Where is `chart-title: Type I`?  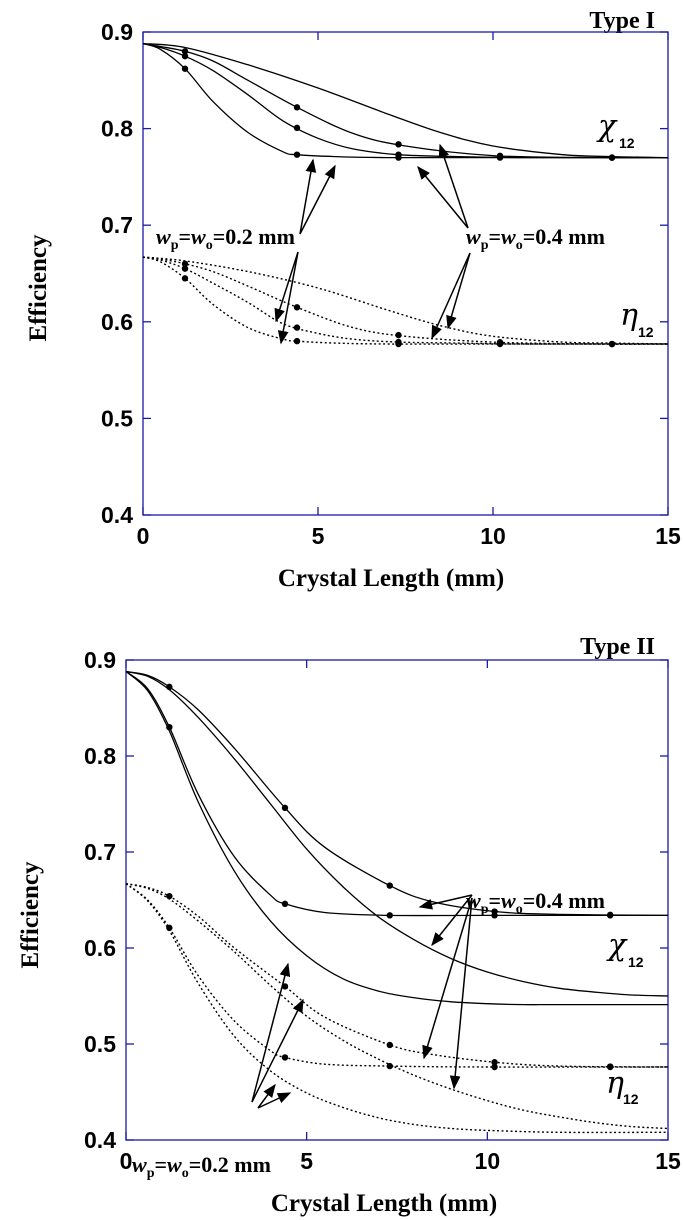
chart-title: Type I is located at coordinates (622, 21).